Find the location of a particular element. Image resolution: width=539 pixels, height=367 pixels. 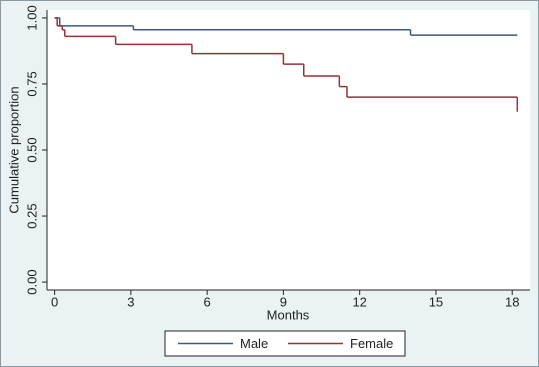

x-axis-label: Months is located at coordinates (288, 314).